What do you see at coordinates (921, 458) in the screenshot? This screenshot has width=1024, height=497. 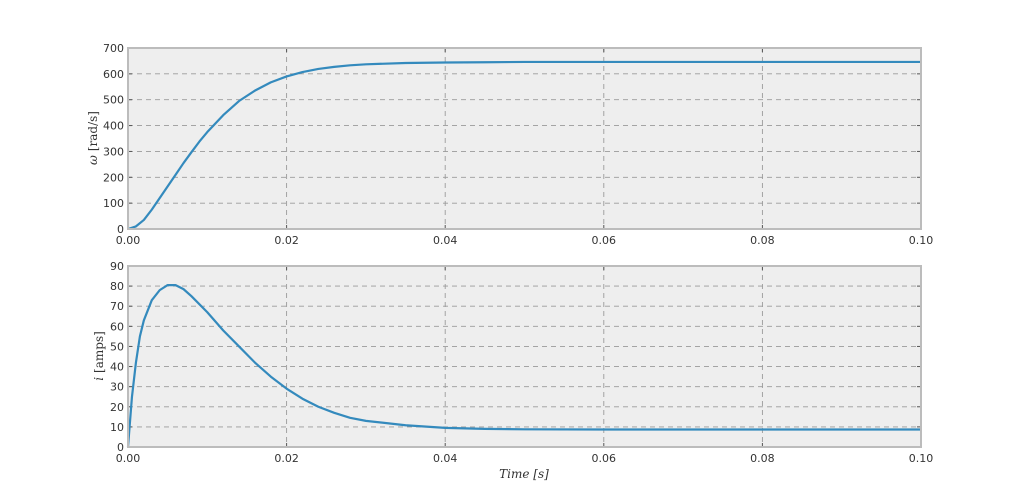 I see `current-x-tick-label: 0.10` at bounding box center [921, 458].